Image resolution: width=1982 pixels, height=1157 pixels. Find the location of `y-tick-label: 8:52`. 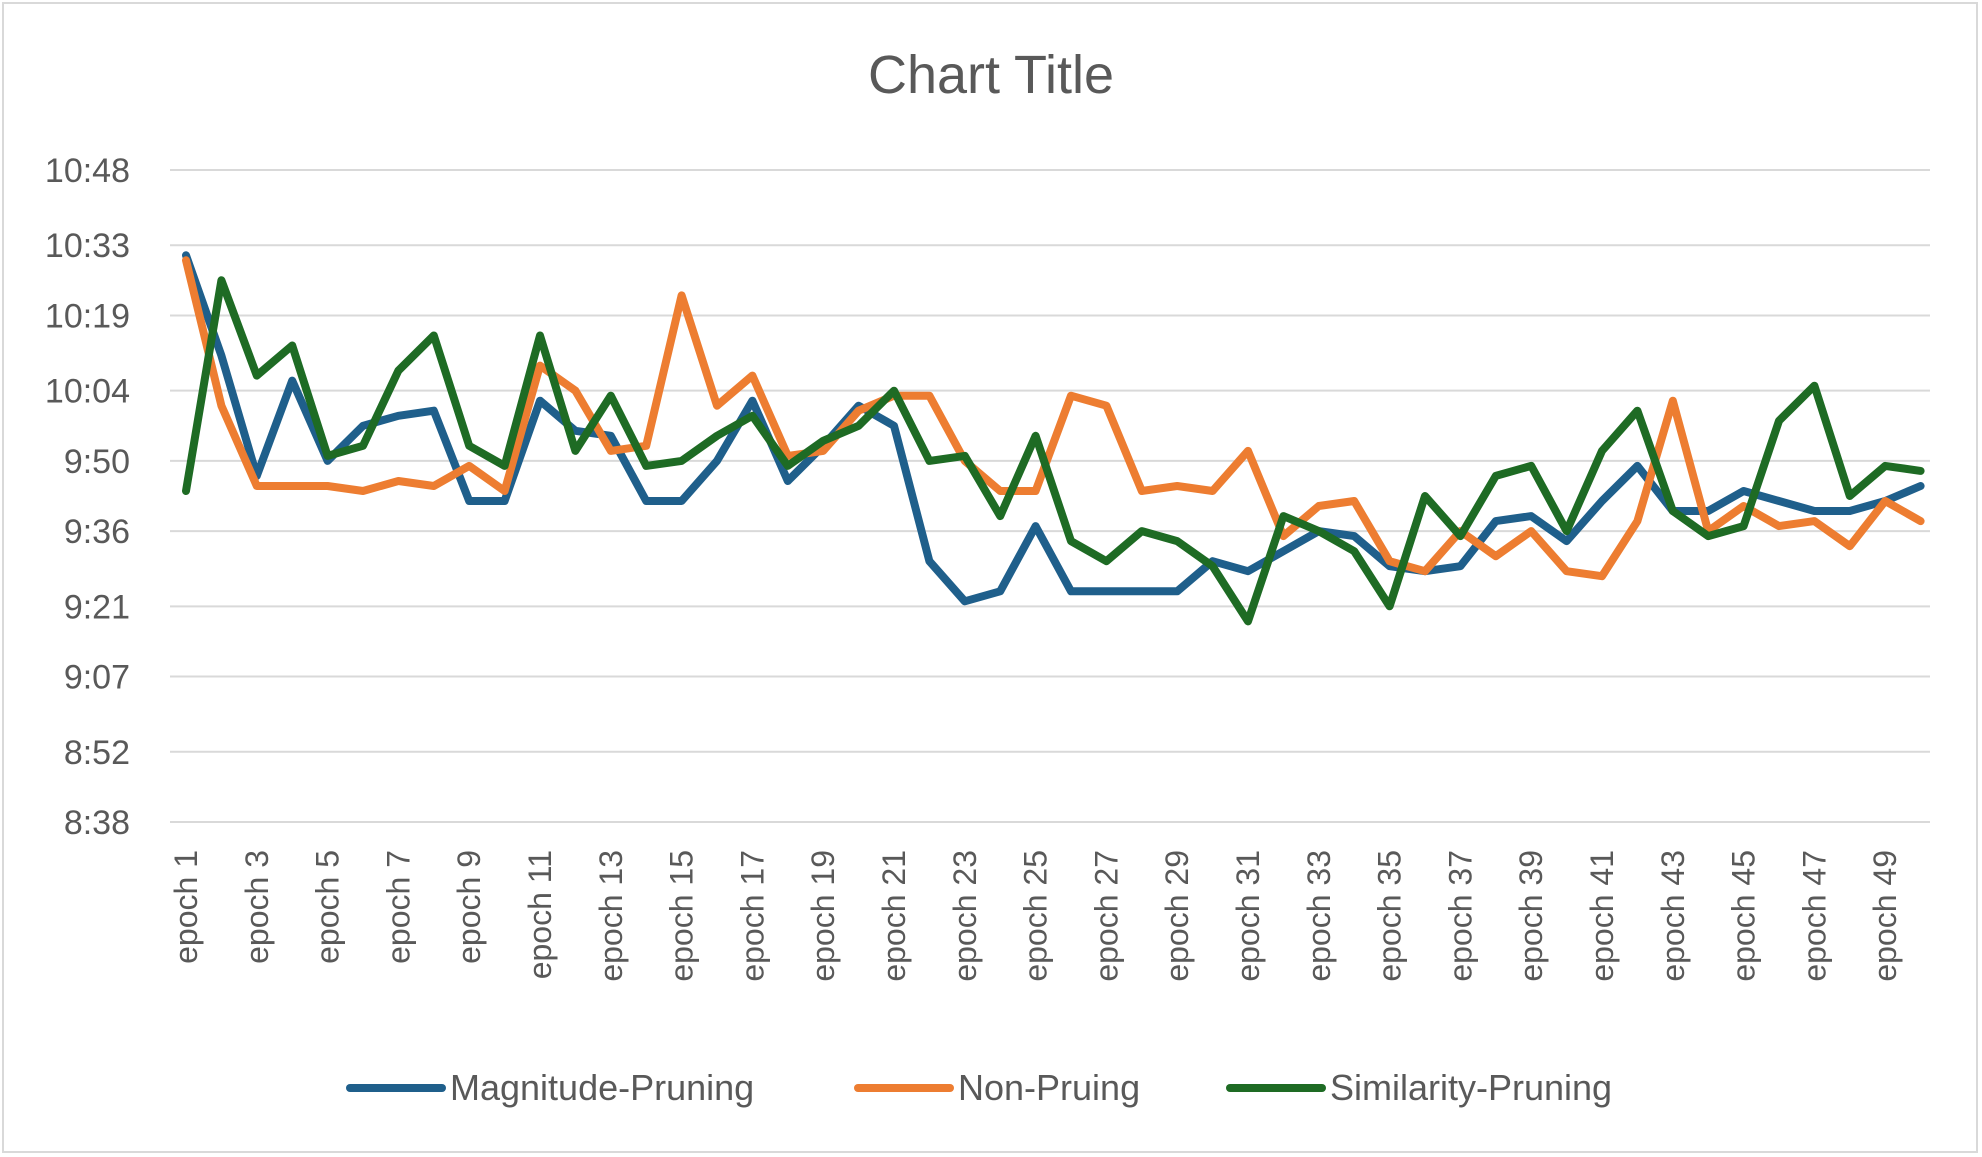

y-tick-label: 8:52 is located at coordinates (97, 753).